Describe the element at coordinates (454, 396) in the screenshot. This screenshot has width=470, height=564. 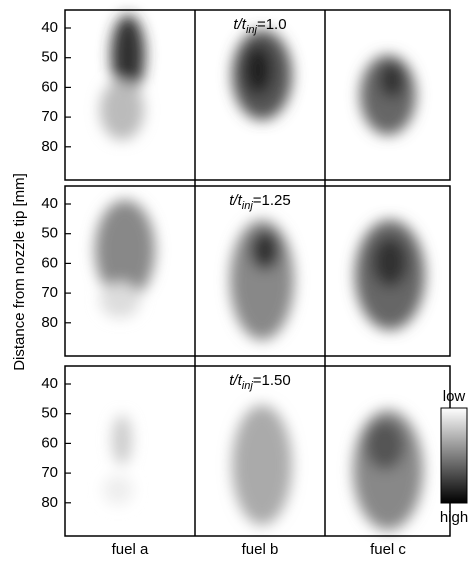
I see `colorbar-low: low` at that location.